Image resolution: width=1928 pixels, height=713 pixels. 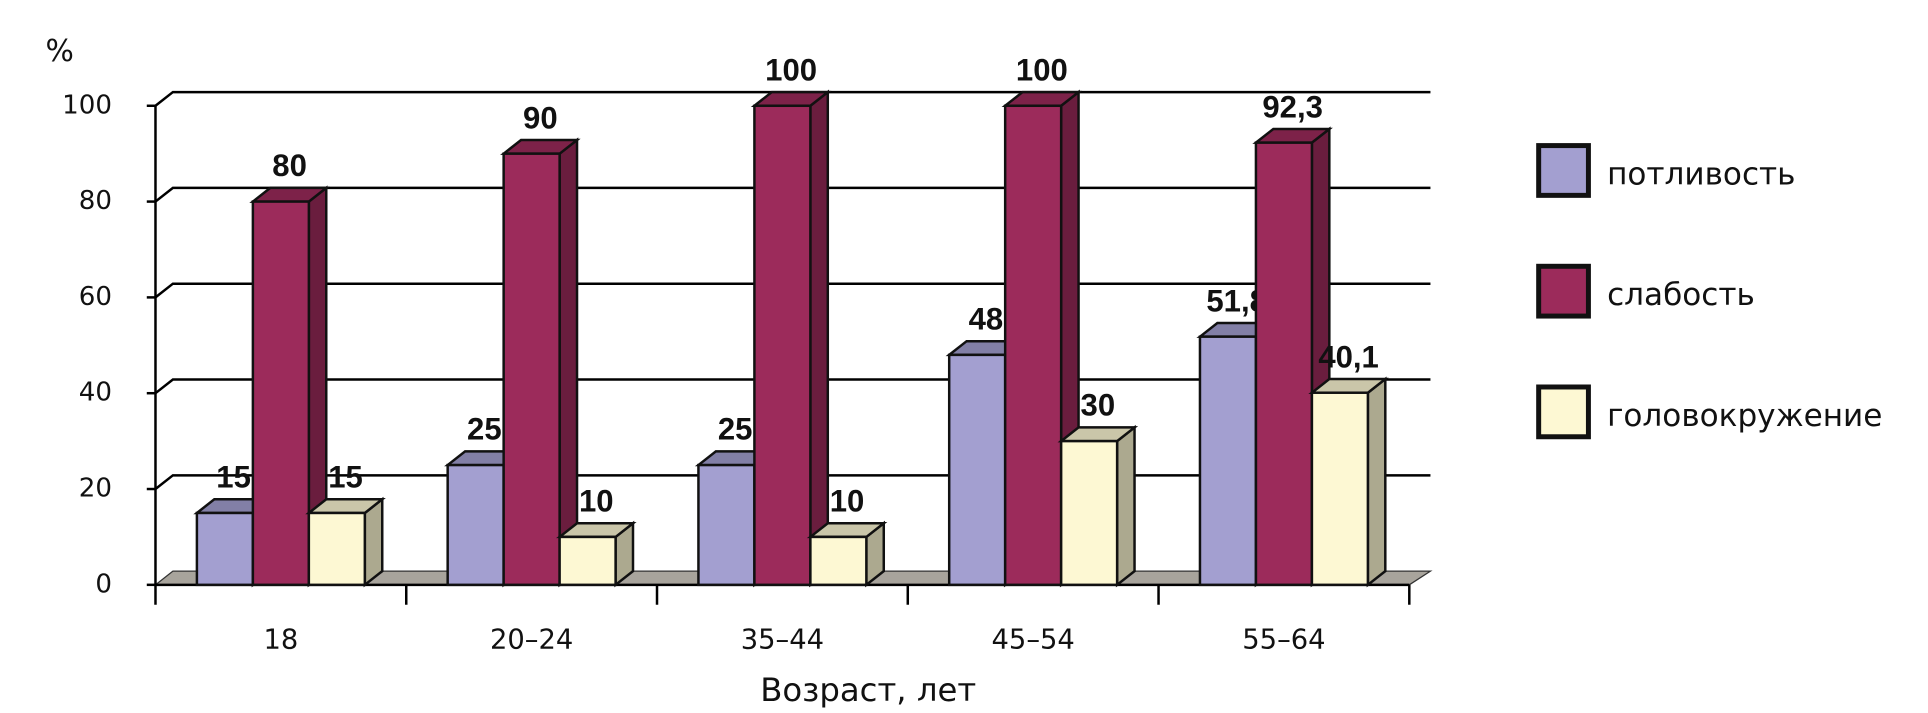 I want to click on y-tick-label: 100, so click(x=87, y=105).